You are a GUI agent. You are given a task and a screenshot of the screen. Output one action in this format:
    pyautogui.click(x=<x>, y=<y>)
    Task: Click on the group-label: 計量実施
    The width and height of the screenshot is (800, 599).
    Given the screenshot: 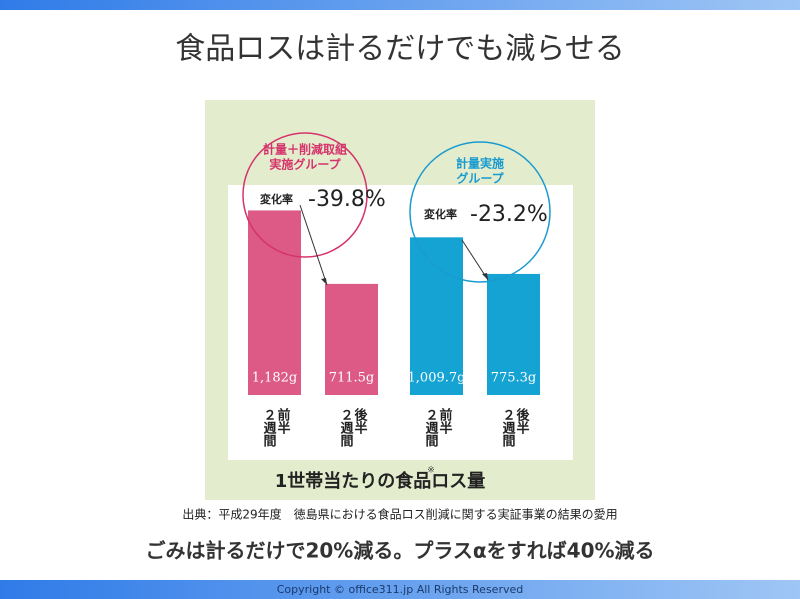 What is the action you would take?
    pyautogui.click(x=480, y=163)
    